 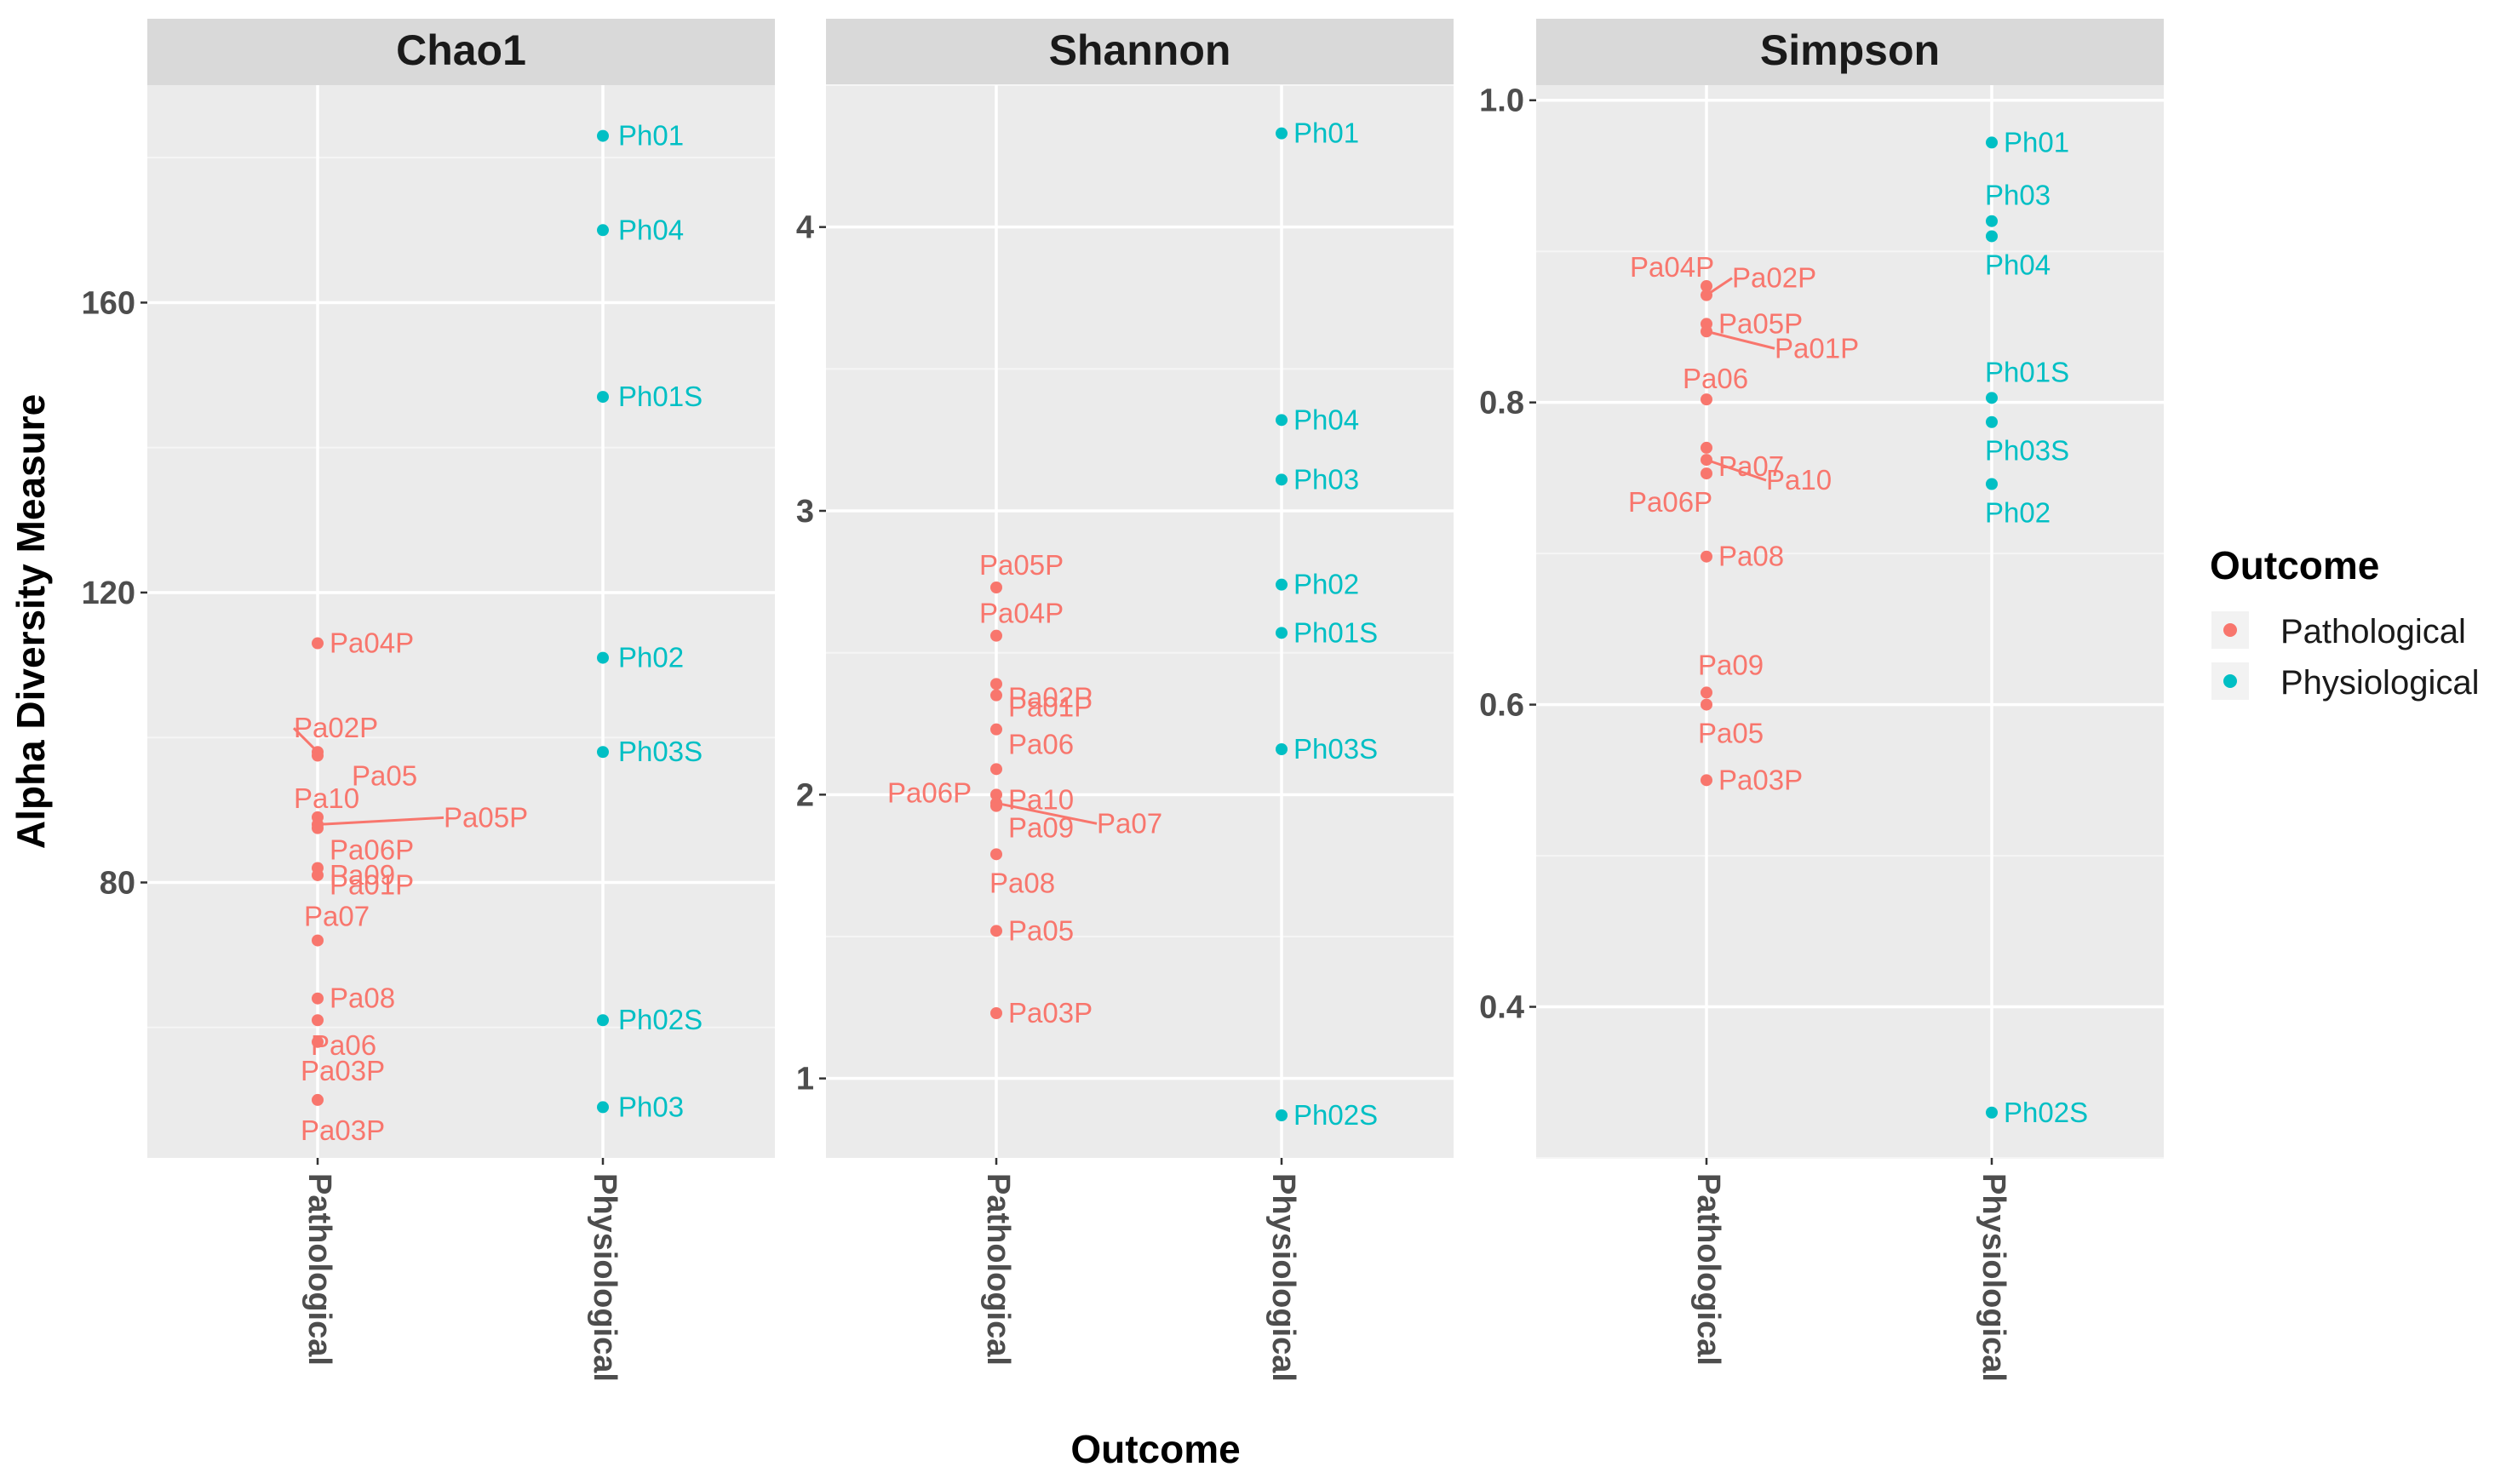 What do you see at coordinates (805, 795) in the screenshot?
I see `y-tick-label: 2` at bounding box center [805, 795].